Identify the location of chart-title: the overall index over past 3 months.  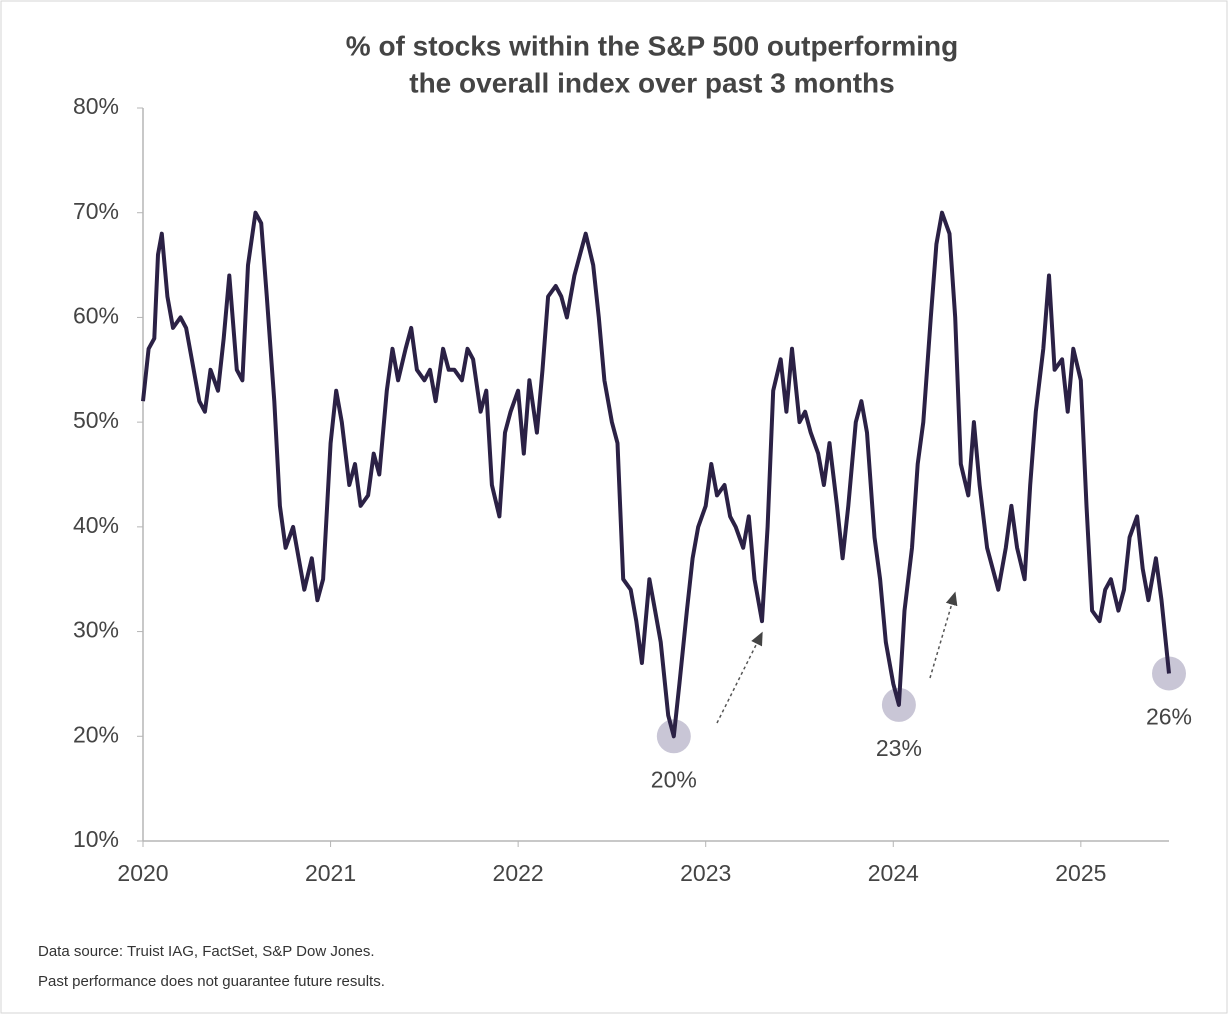
(651, 82).